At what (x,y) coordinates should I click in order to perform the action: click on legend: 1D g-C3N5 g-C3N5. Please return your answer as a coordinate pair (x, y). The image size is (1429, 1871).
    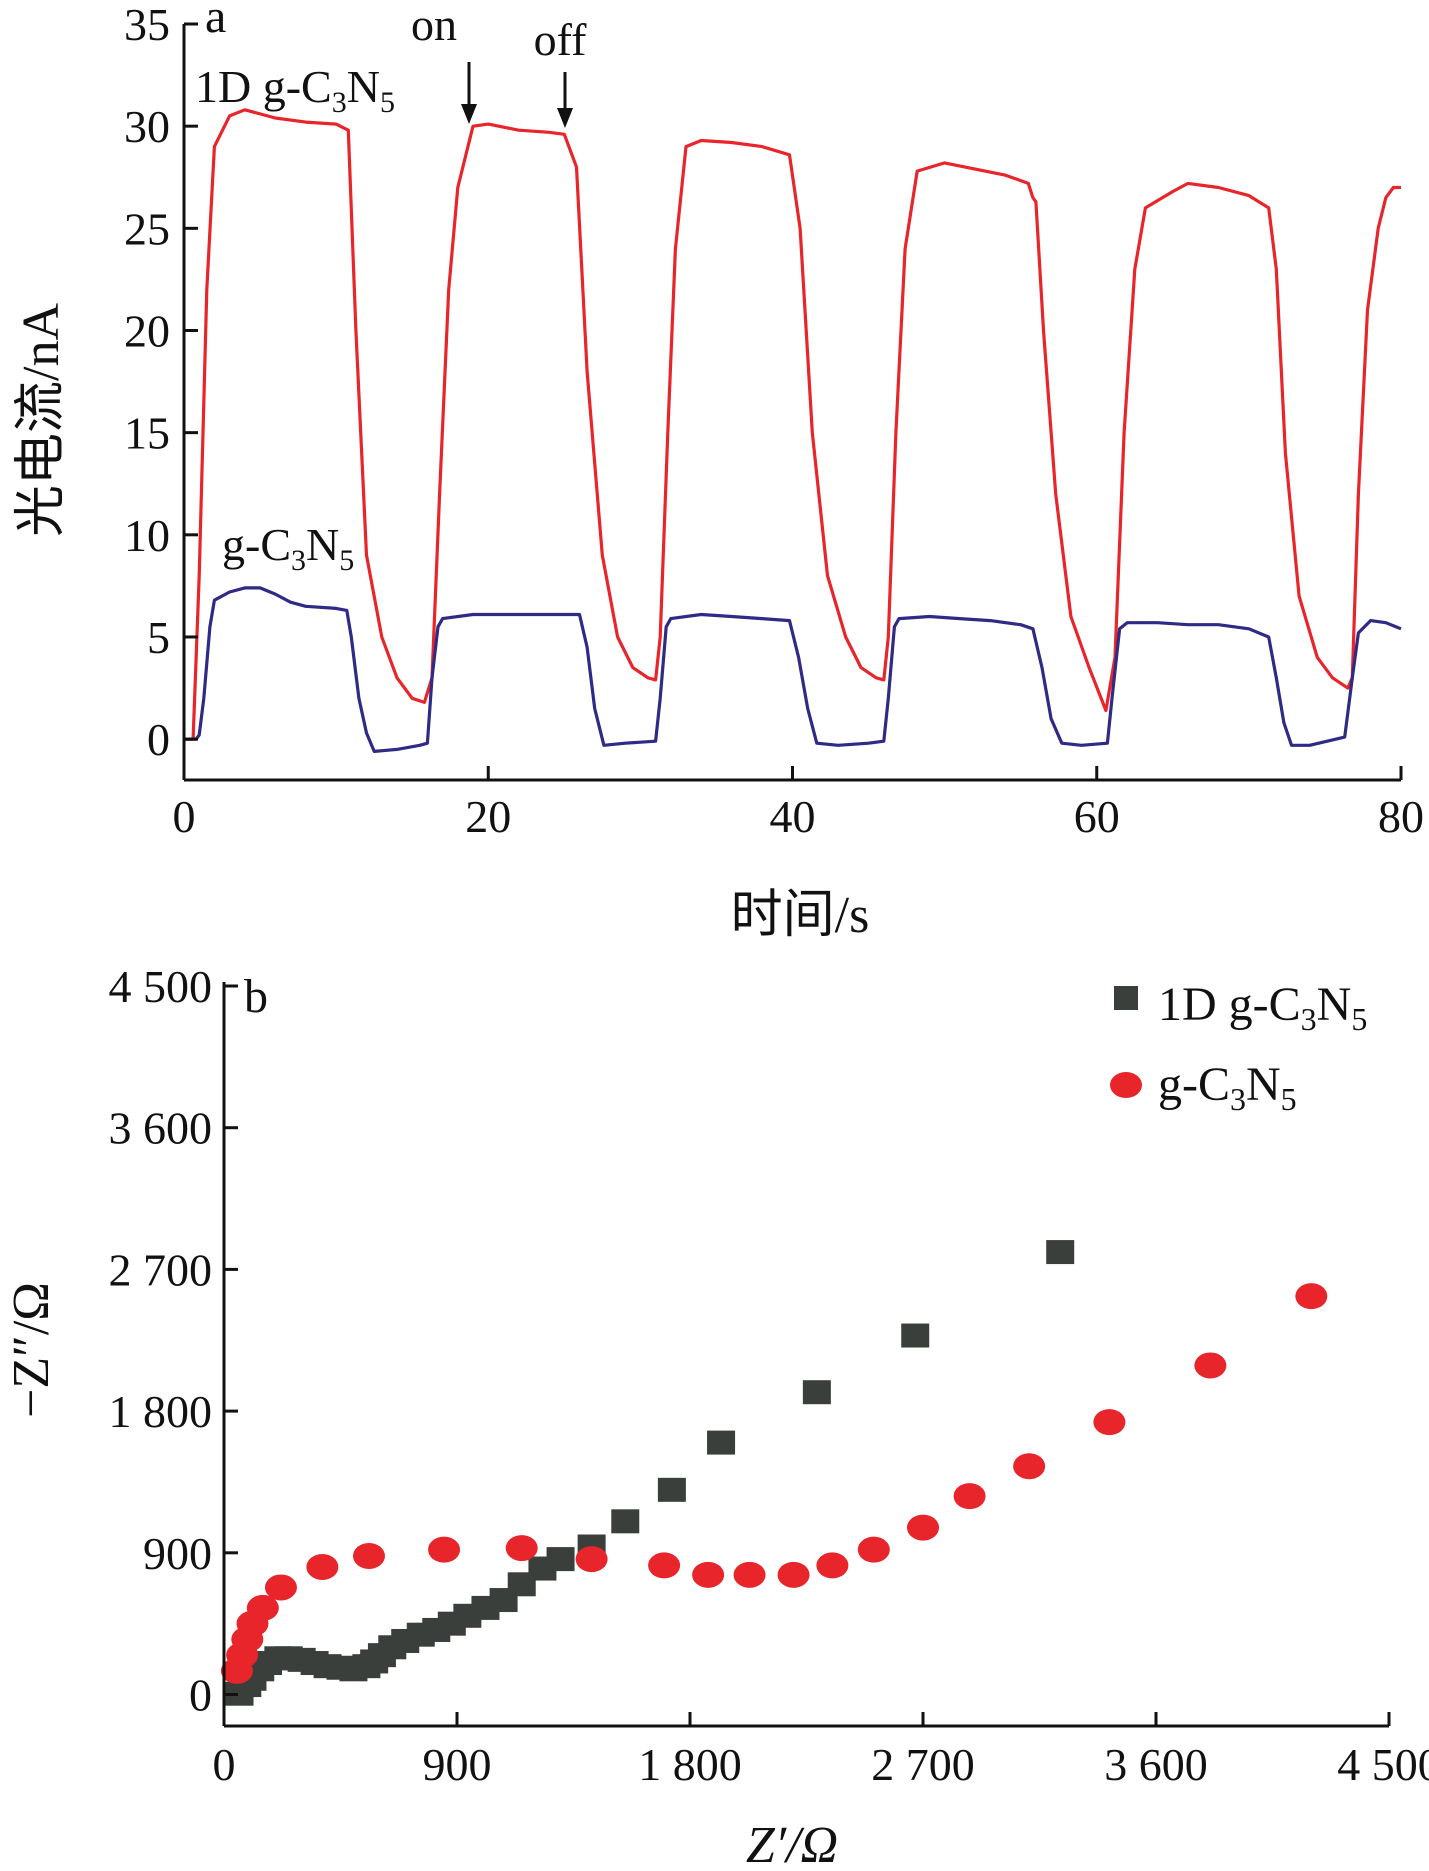
    Looking at the image, I should click on (1238, 1047).